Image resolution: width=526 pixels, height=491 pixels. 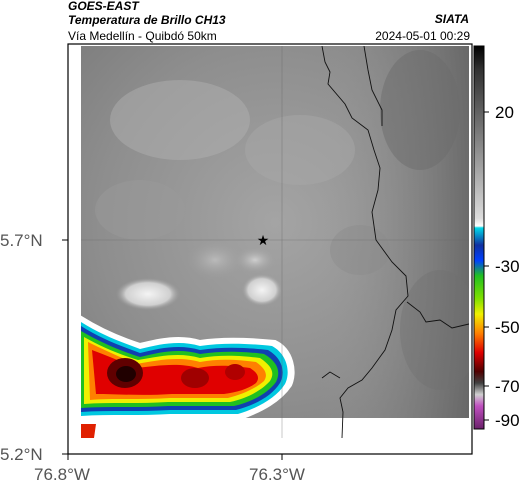 I want to click on lon-label-2: 76.3°W, so click(x=277, y=474).